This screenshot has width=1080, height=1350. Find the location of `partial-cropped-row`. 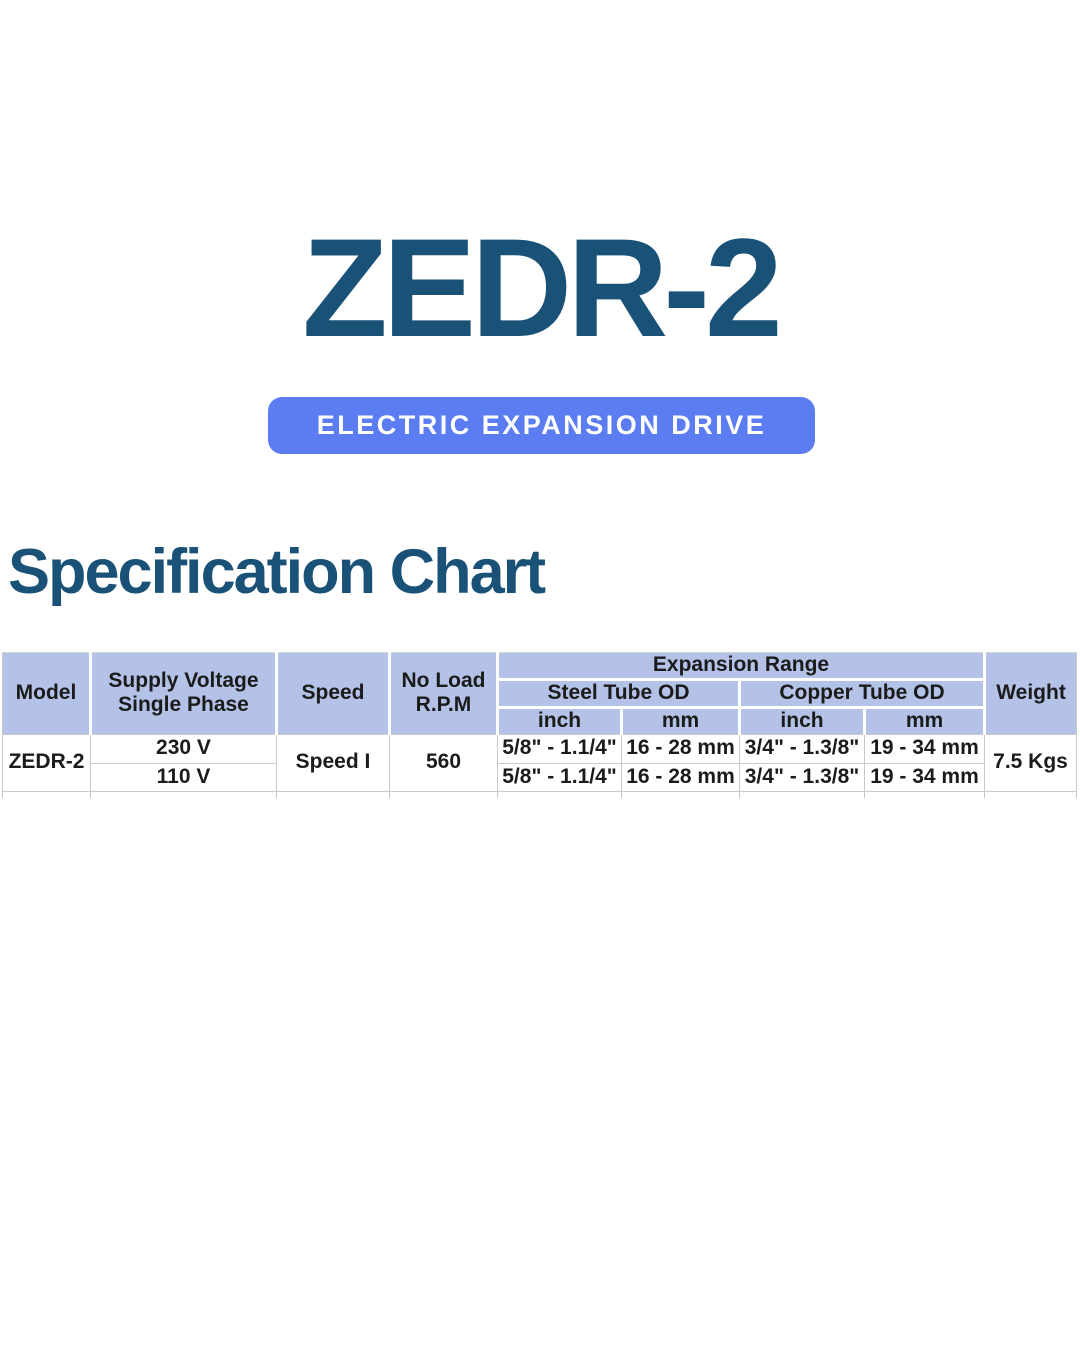

partial-cropped-row is located at coordinates (540, 794).